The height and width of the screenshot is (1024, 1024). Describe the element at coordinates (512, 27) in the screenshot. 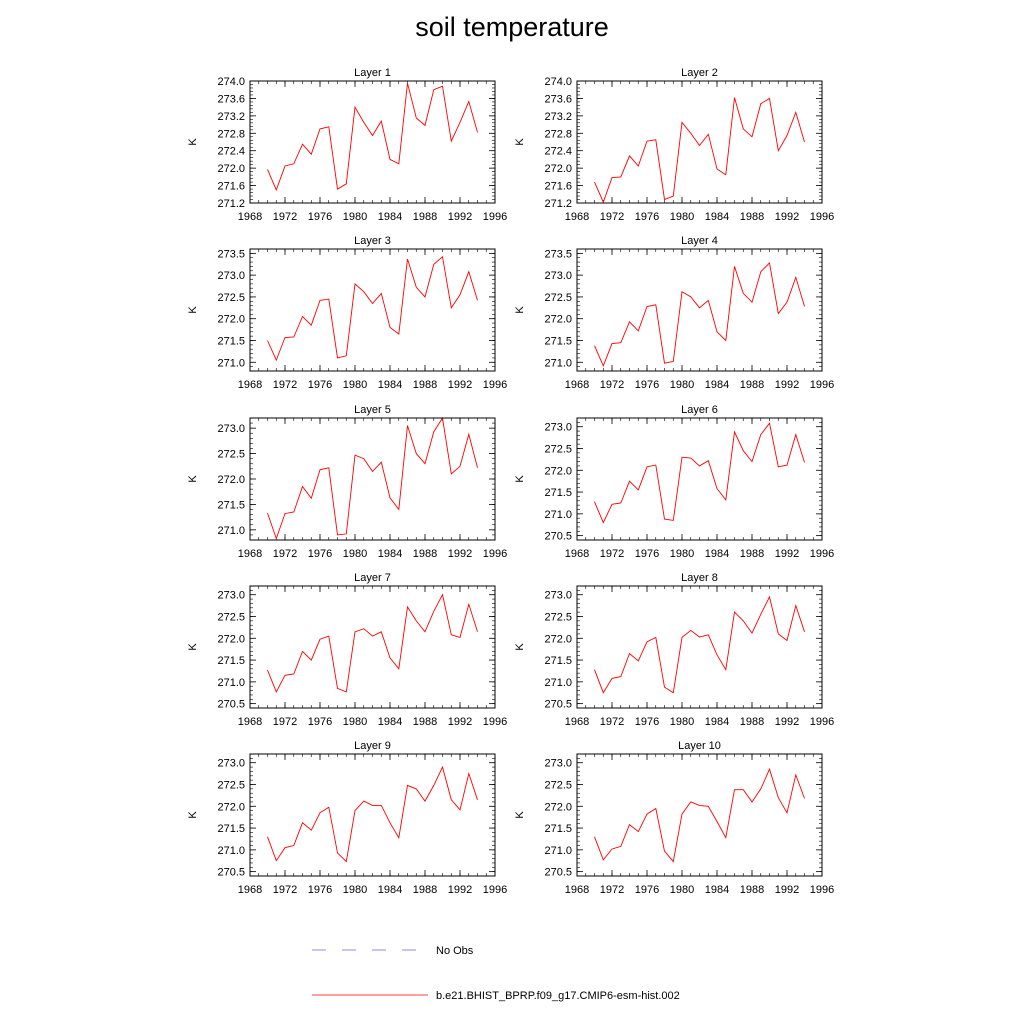

I see `figure-title: soil temperature` at that location.